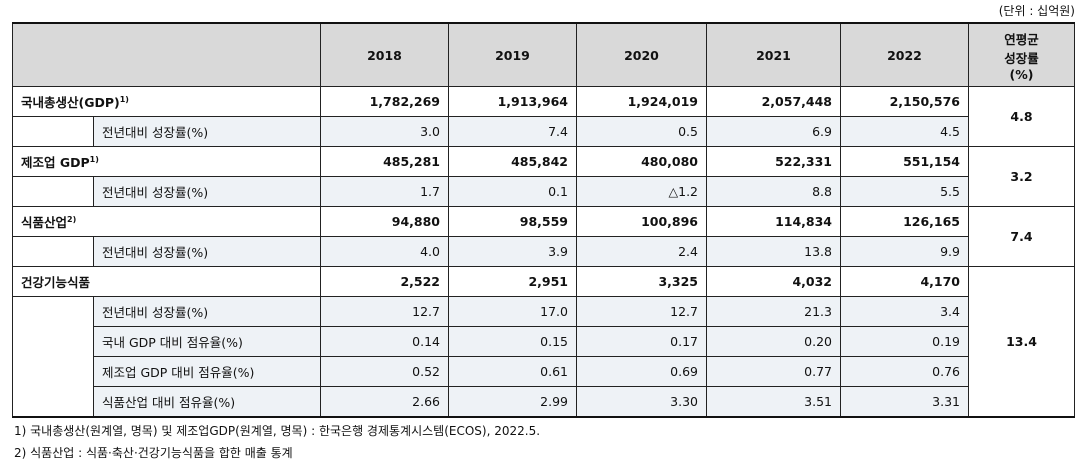  Describe the element at coordinates (512, 251) in the screenshot. I see `value-cell: 3.9` at that location.